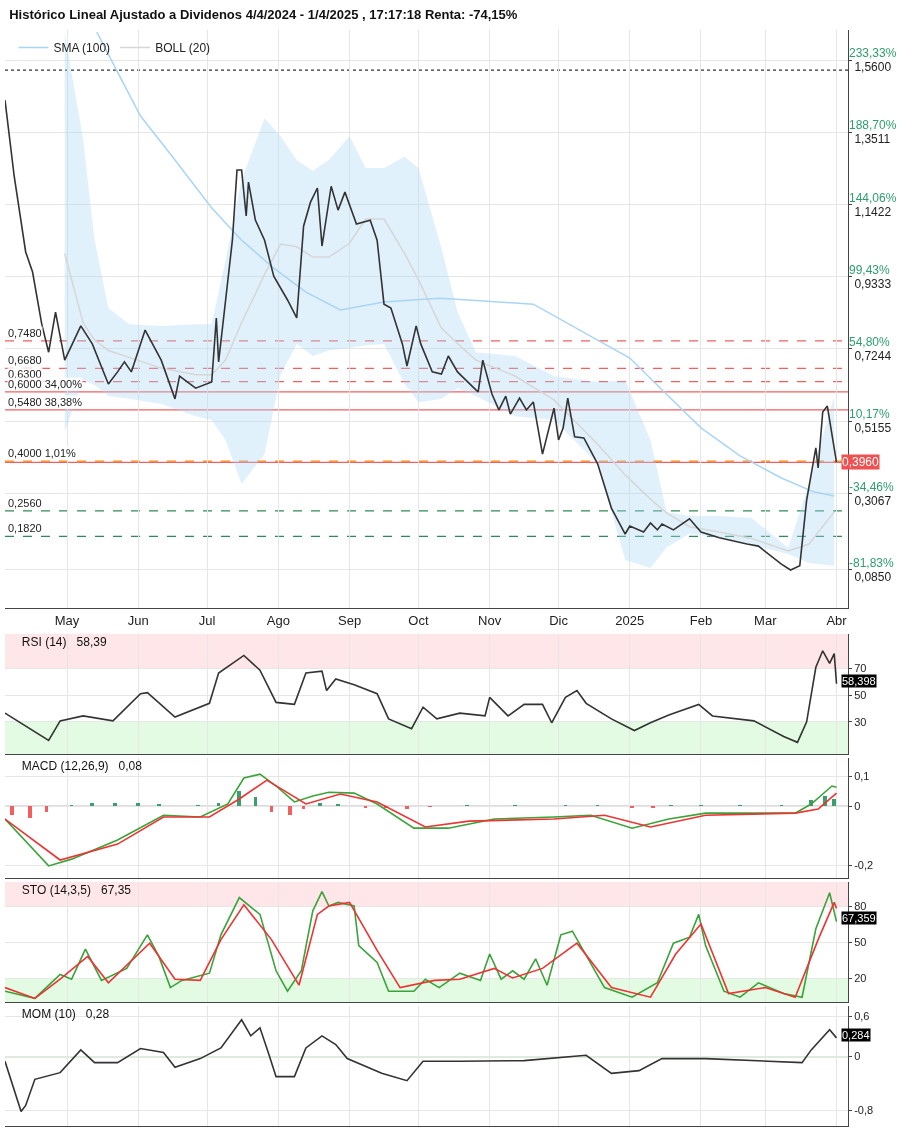  Describe the element at coordinates (872, 139) in the screenshot. I see `y-tick-label: 1,3511` at that location.